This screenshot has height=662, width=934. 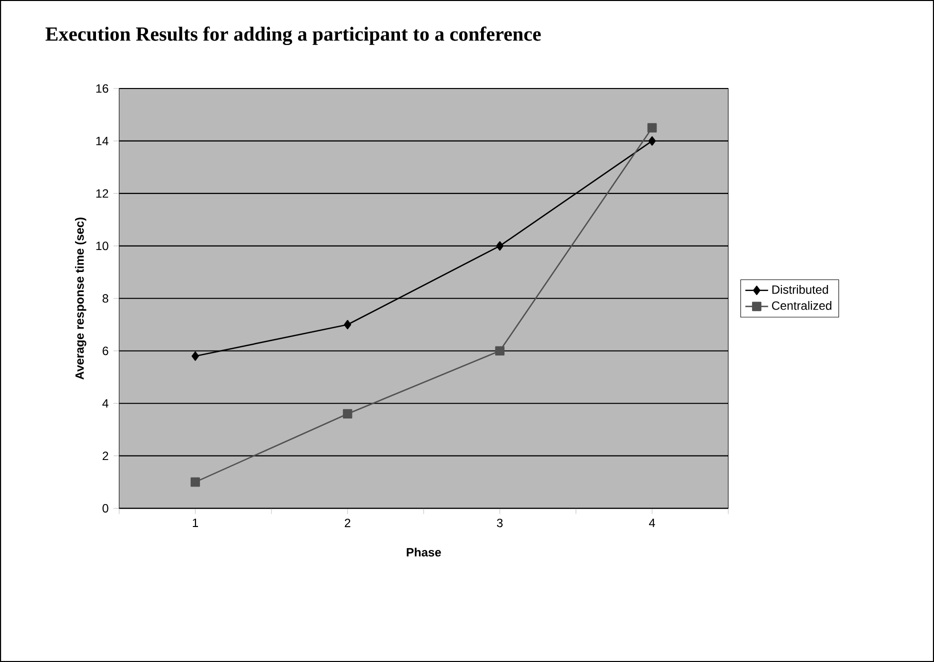 I want to click on y-tick-label: 4, so click(x=105, y=403).